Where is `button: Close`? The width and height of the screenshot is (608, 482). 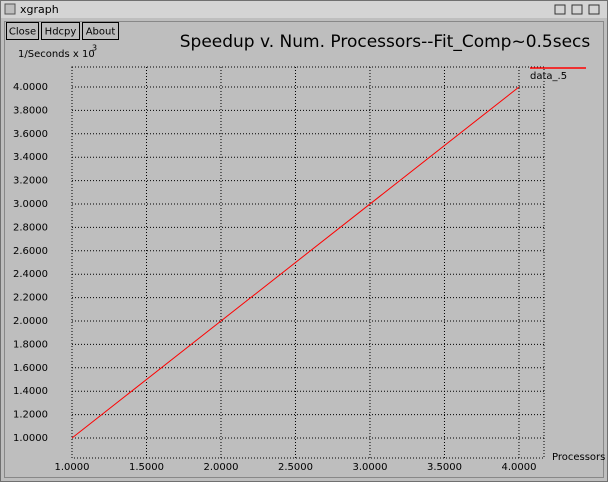 button: Close is located at coordinates (22, 31).